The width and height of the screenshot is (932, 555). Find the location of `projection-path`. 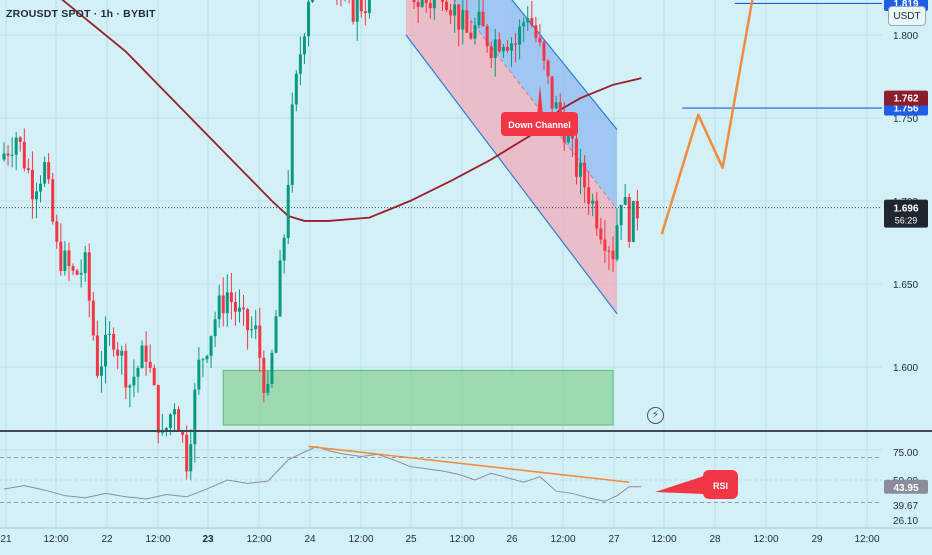

projection-path is located at coordinates (707, 117).